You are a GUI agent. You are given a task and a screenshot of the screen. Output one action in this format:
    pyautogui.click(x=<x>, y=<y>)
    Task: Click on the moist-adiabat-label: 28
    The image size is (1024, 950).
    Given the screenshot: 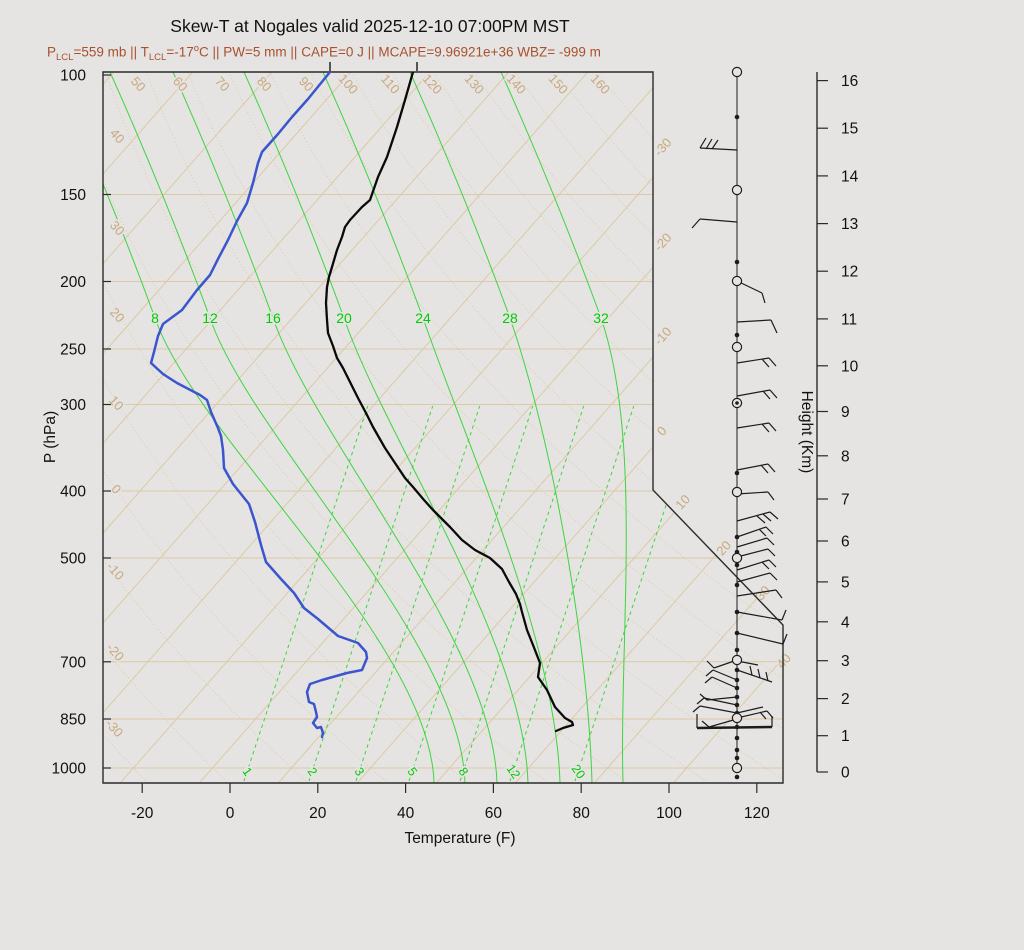 What is the action you would take?
    pyautogui.click(x=510, y=318)
    